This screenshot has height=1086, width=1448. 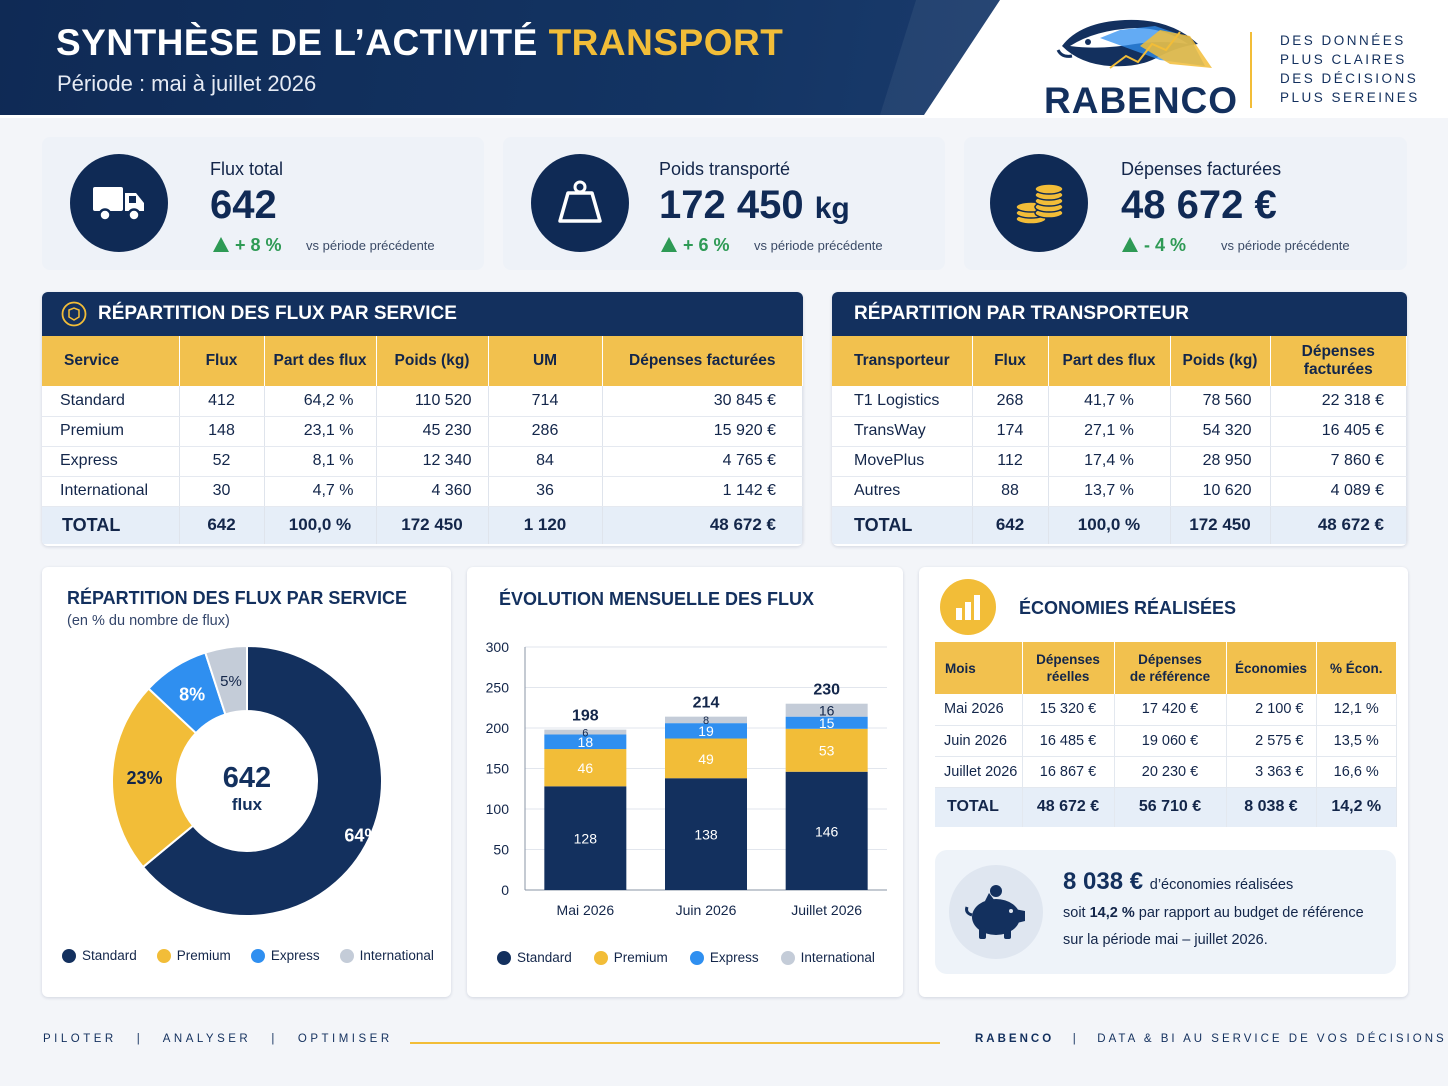 I want to click on donut-slice-premium, so click(x=154, y=778).